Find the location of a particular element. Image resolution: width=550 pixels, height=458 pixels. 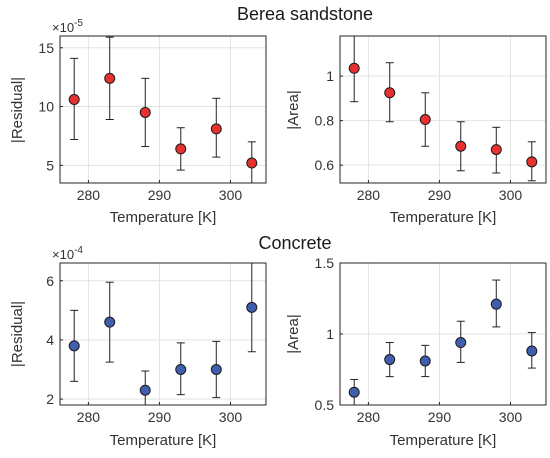

berea-residual-ylabel: |Residual| is located at coordinates (17, 110).